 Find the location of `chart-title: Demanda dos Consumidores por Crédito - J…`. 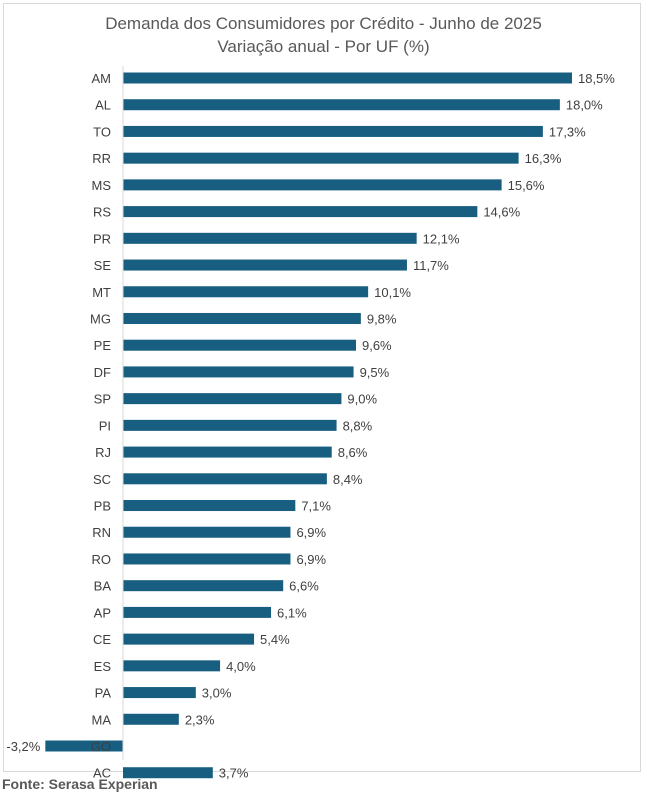

chart-title: Demanda dos Consumidores por Crédito - J… is located at coordinates (323, 23).